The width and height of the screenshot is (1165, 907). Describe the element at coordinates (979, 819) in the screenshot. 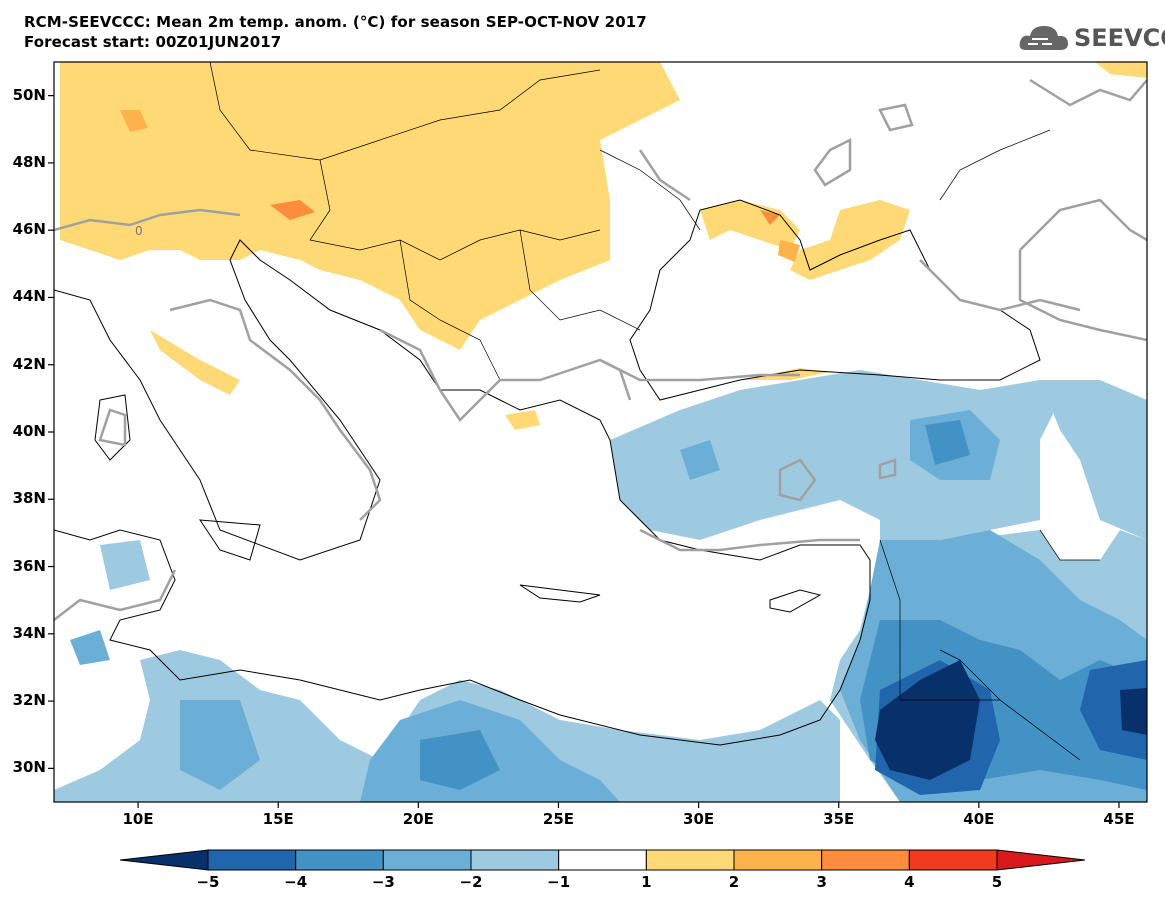

I see `lon-tick-label: 40E` at that location.